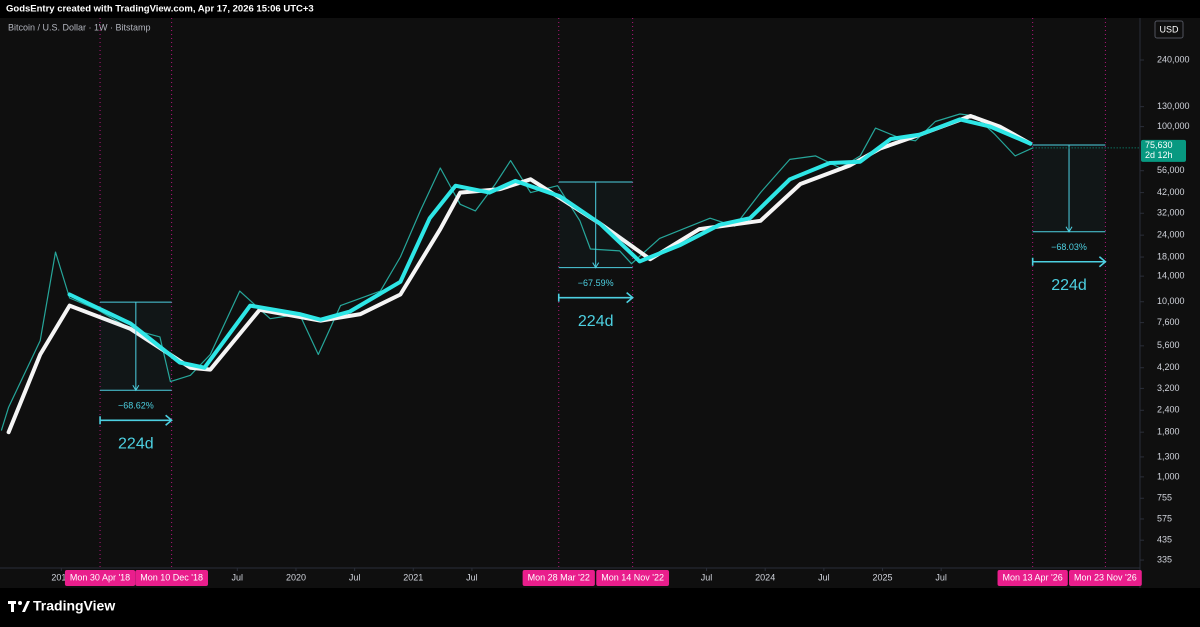 This screenshot has width=1200, height=627. What do you see at coordinates (765, 577) in the screenshot?
I see `x-tick-label: 2024` at bounding box center [765, 577].